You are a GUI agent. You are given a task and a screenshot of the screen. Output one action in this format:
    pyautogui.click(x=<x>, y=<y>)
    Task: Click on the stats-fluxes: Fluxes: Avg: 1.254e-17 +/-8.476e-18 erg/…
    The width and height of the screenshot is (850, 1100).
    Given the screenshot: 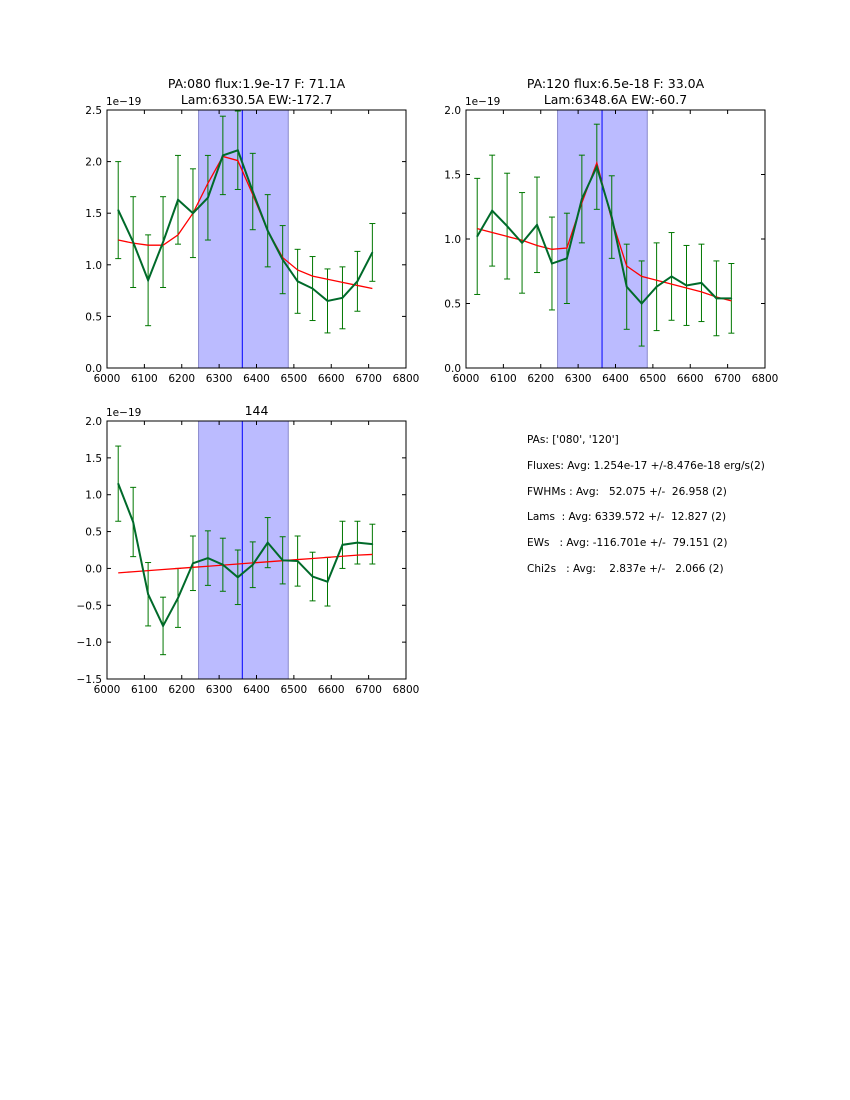 What is the action you would take?
    pyautogui.click(x=646, y=465)
    